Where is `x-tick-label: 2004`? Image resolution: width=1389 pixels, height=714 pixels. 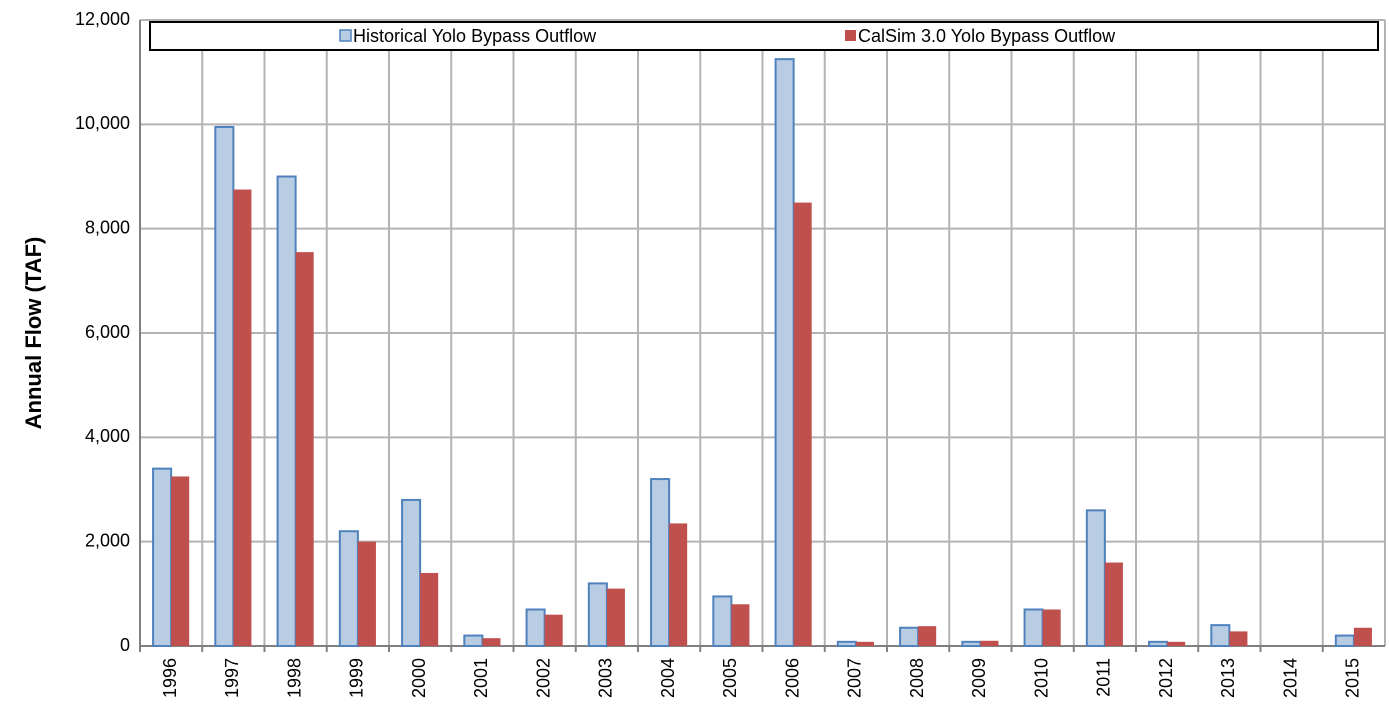
x-tick-label: 2004 is located at coordinates (668, 678).